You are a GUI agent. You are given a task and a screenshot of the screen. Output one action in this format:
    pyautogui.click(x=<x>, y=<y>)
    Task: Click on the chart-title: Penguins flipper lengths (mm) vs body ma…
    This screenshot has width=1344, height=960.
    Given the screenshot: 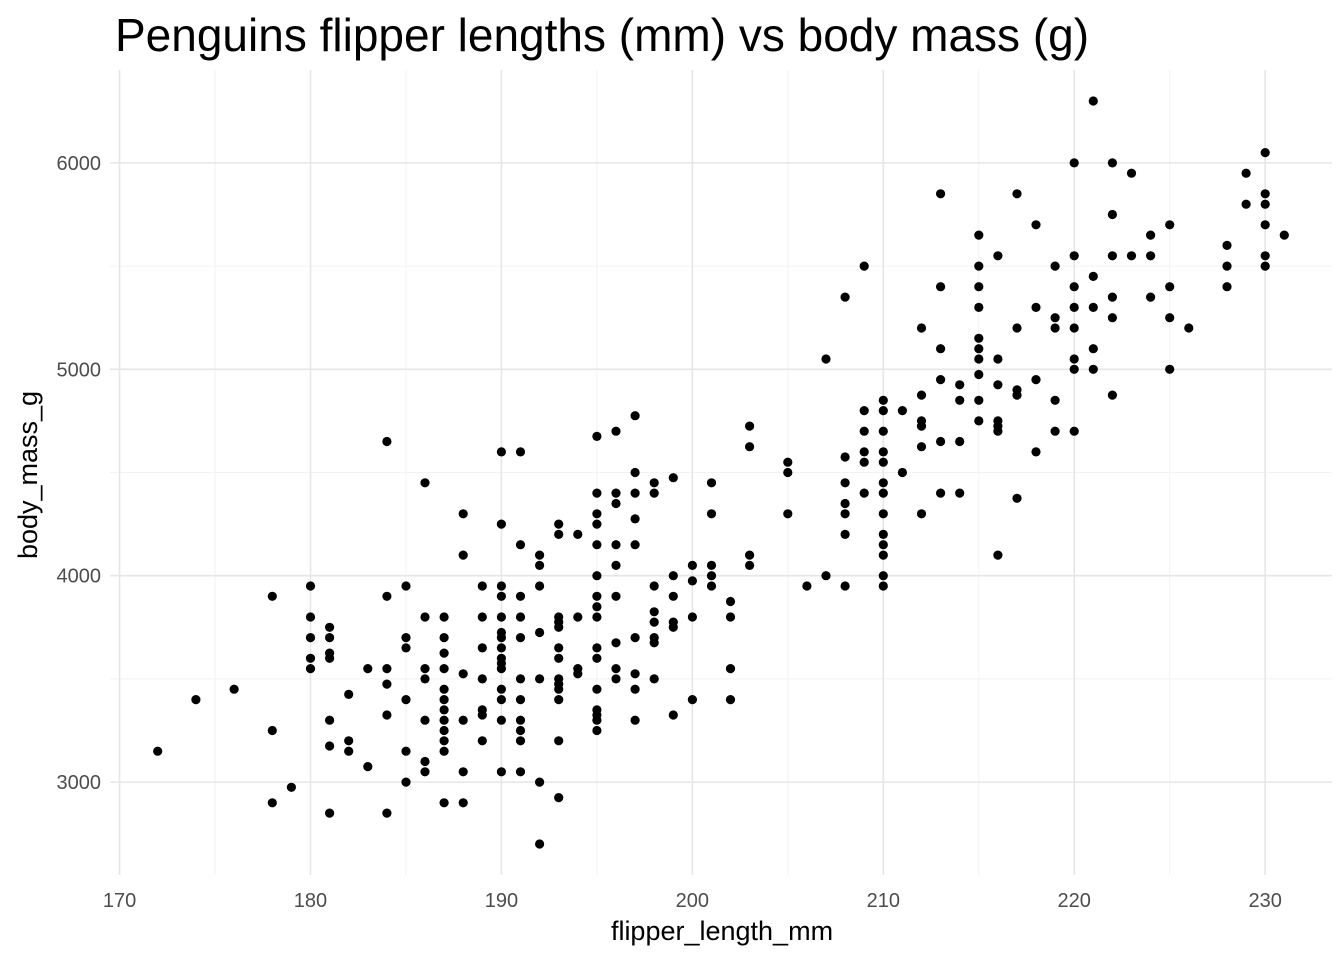 What is the action you would take?
    pyautogui.click(x=602, y=35)
    